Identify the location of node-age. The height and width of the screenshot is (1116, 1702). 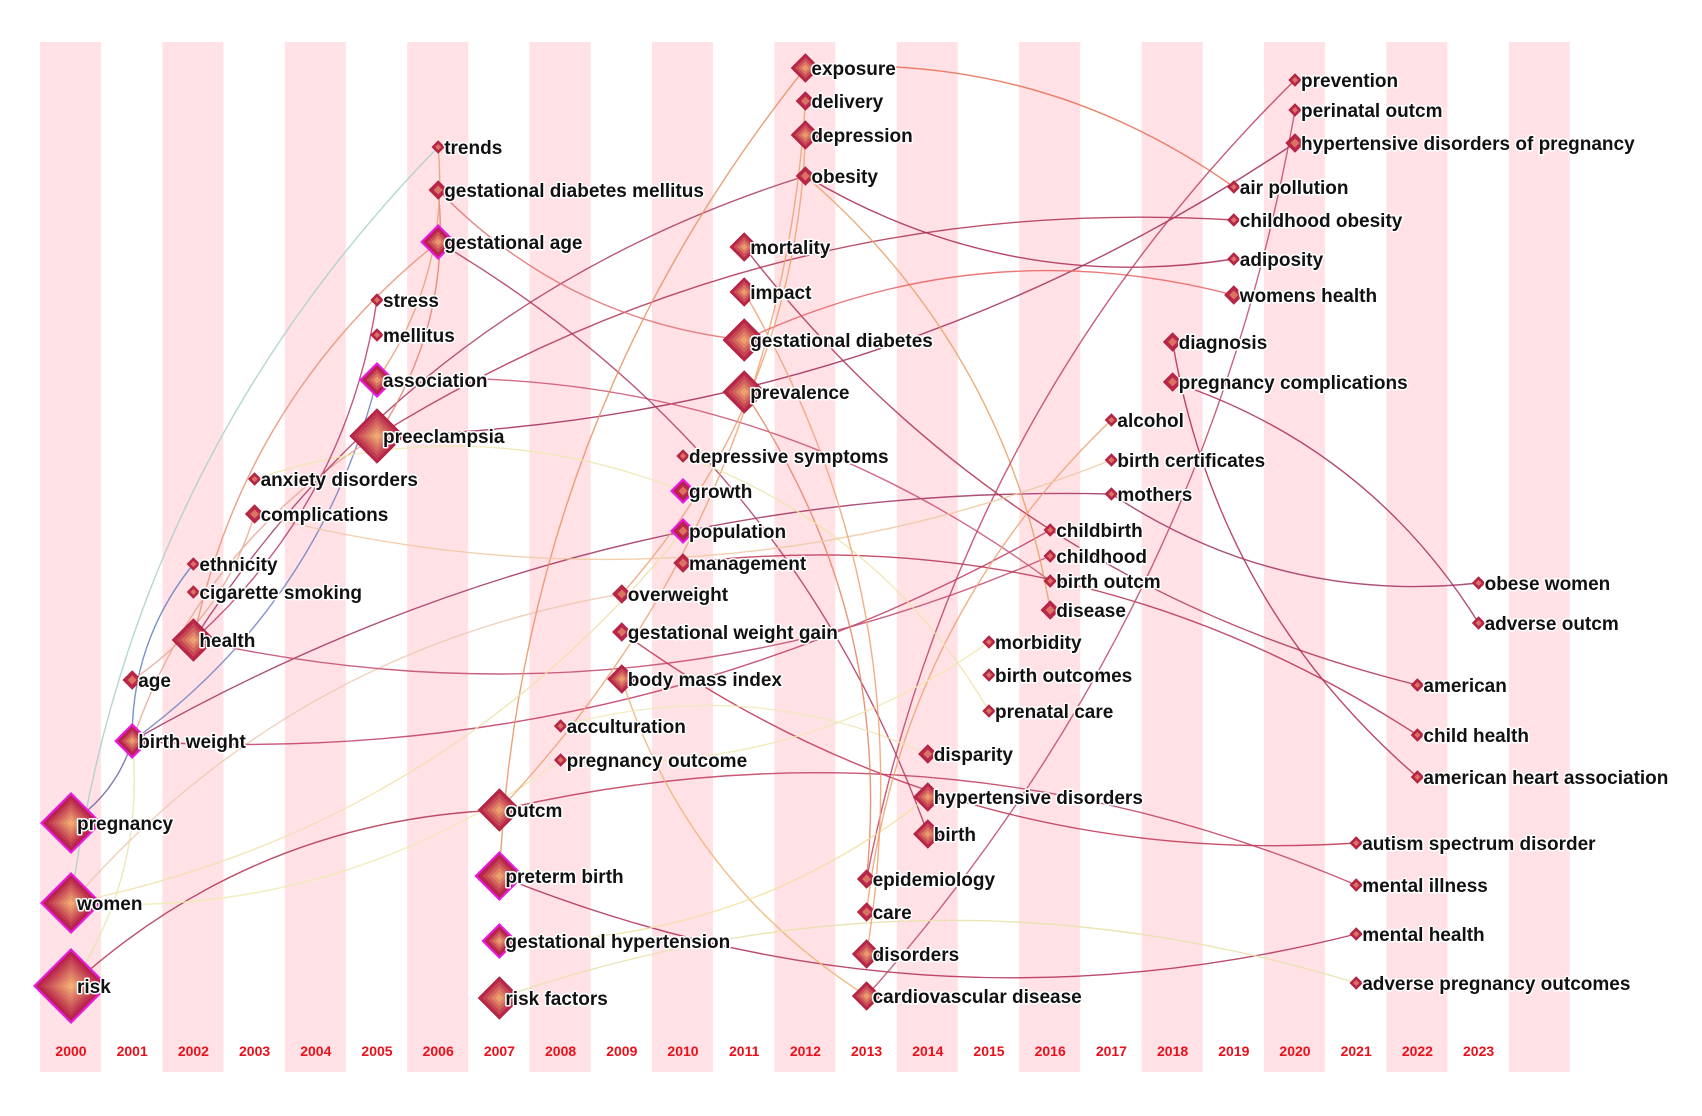
(132, 680).